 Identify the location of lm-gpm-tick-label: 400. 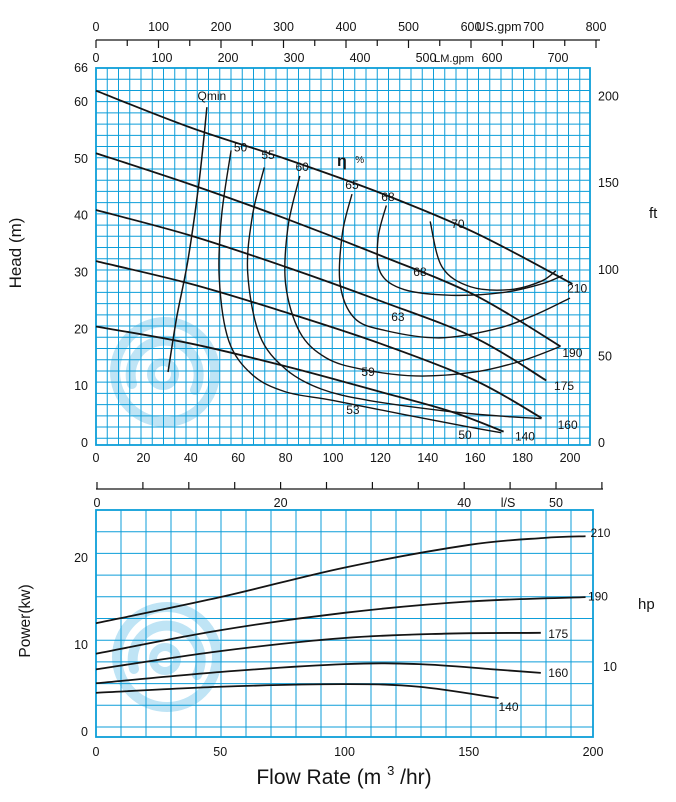
(360, 58).